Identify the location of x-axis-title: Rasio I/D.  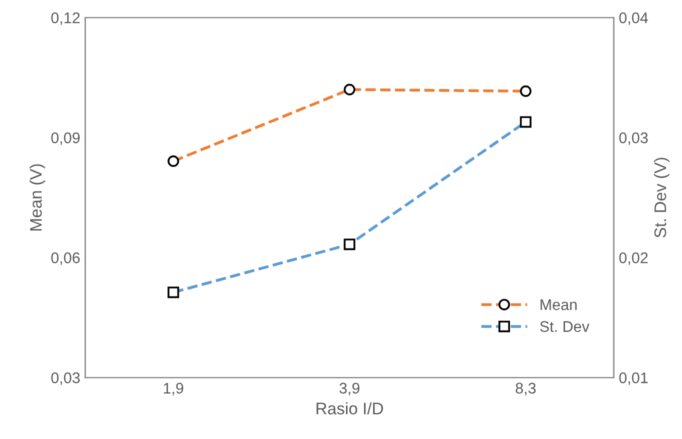
(349, 408).